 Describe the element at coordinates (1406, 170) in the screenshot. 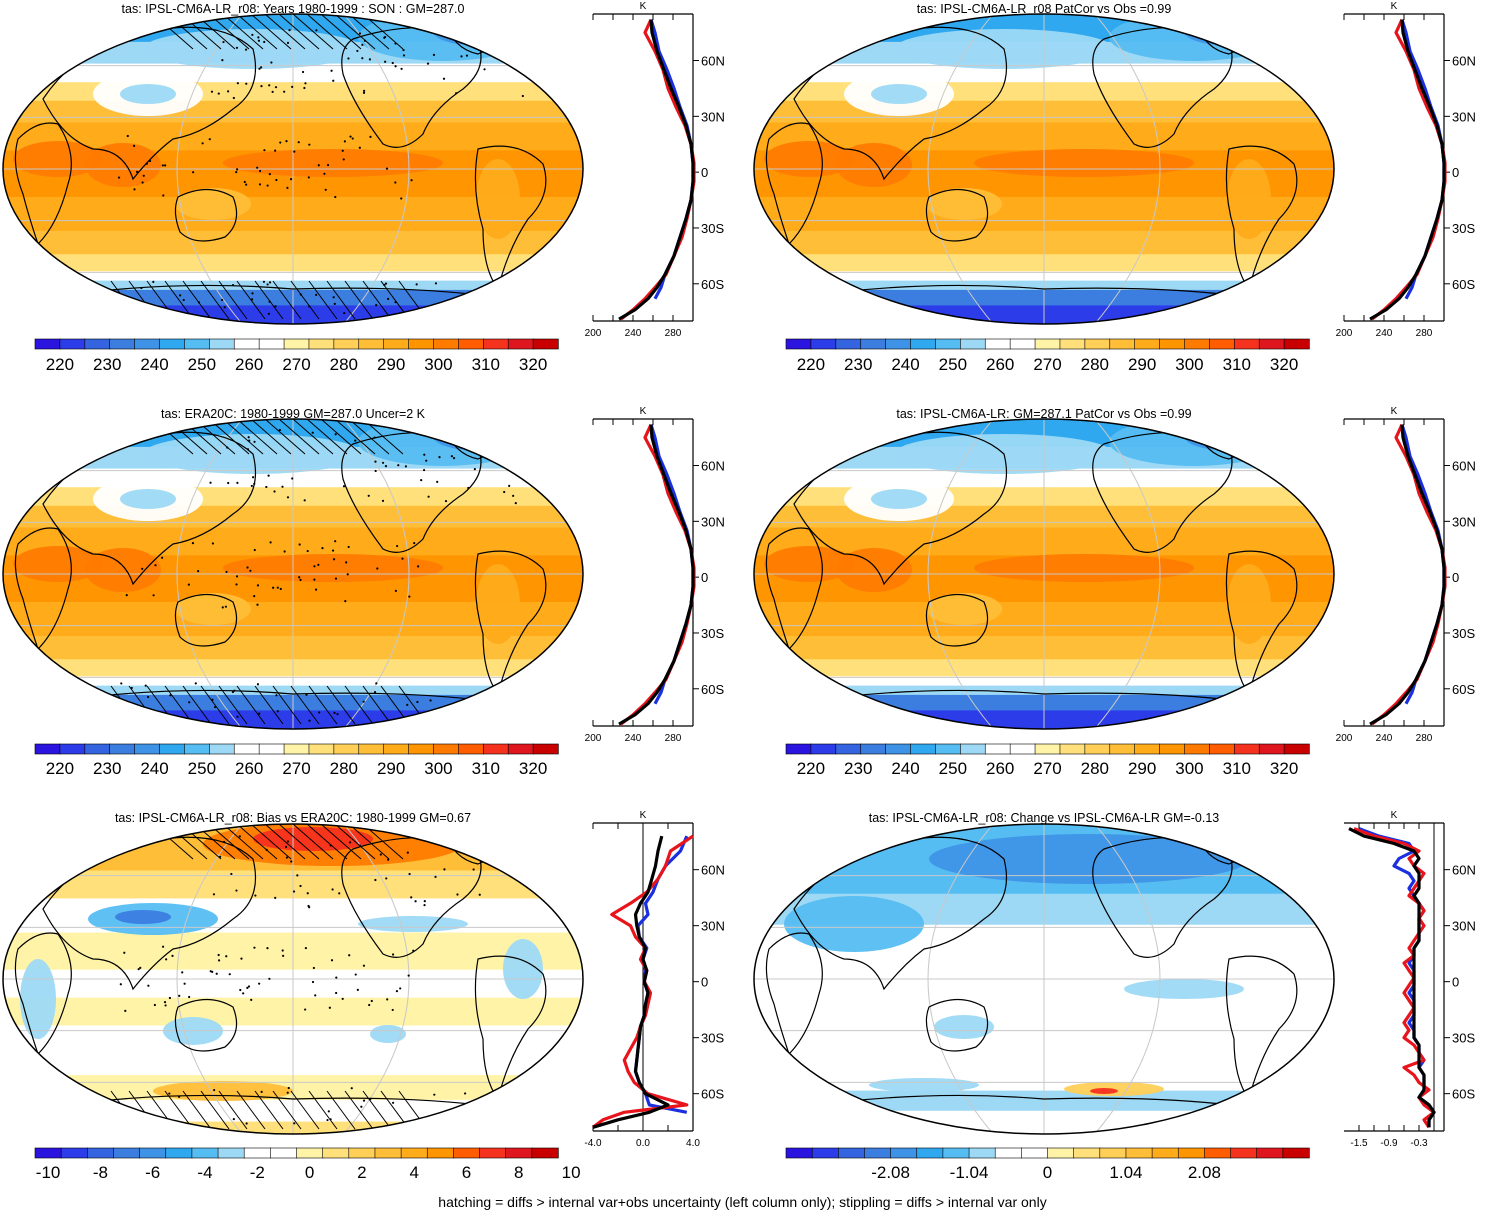

I see `profile-p2: K 200 240 280 60N 30N 0 30S 60S` at that location.